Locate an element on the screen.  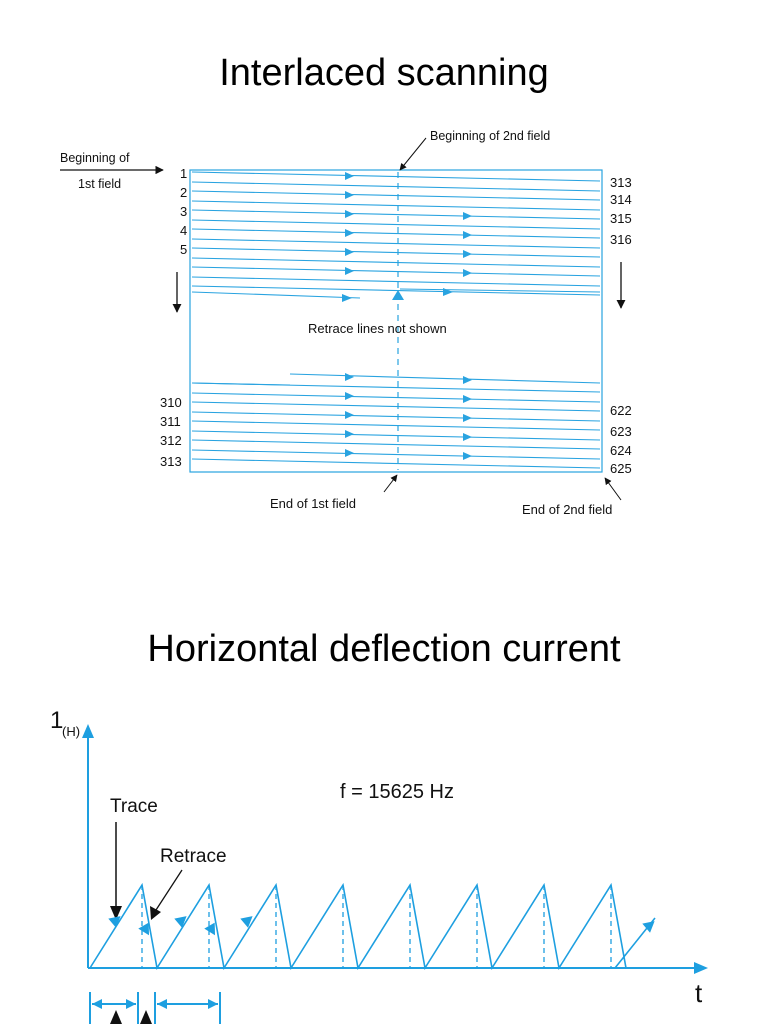
sawtooth-line is located at coordinates (635, 943).